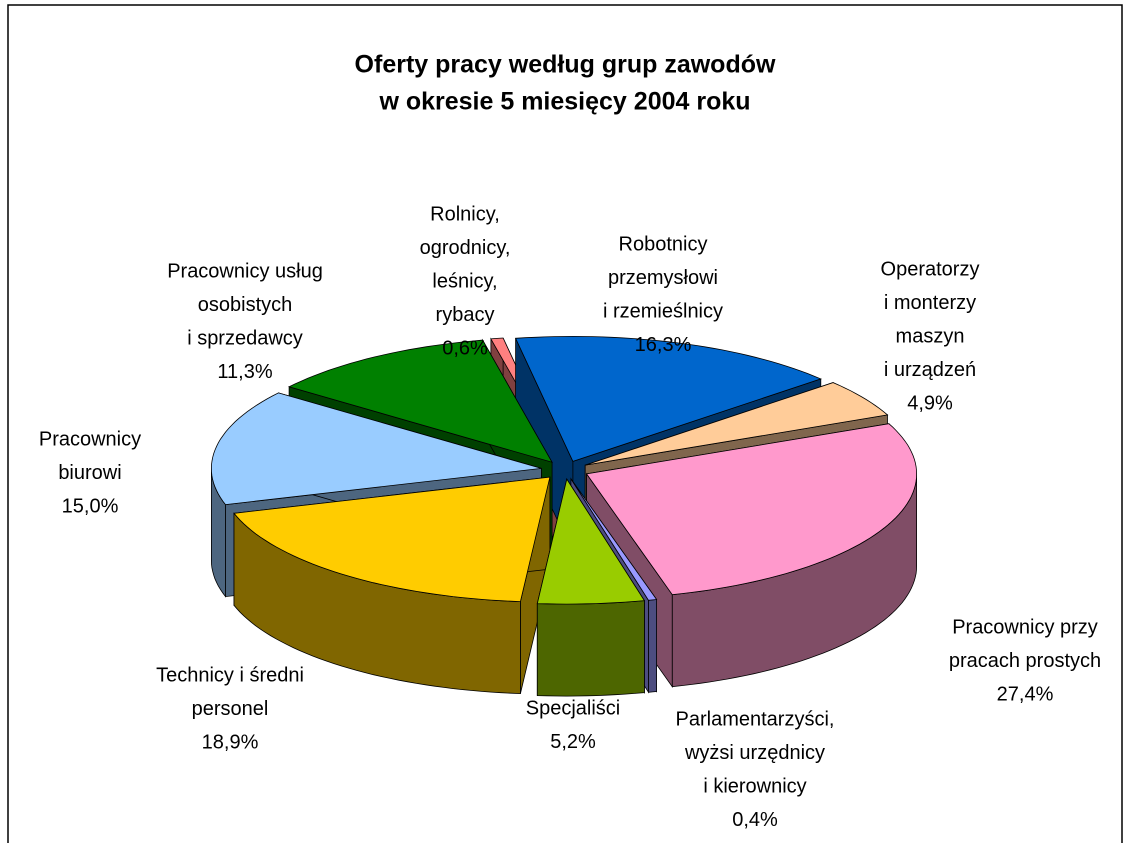 This screenshot has width=1131, height=843. What do you see at coordinates (245, 271) in the screenshot?
I see `slice-label: Pracownicy usług` at bounding box center [245, 271].